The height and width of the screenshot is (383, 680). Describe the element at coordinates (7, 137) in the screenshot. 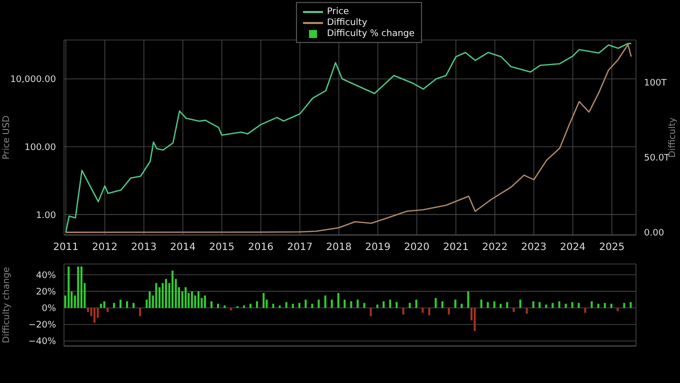

I see `y-axis-title: Price USD` at that location.